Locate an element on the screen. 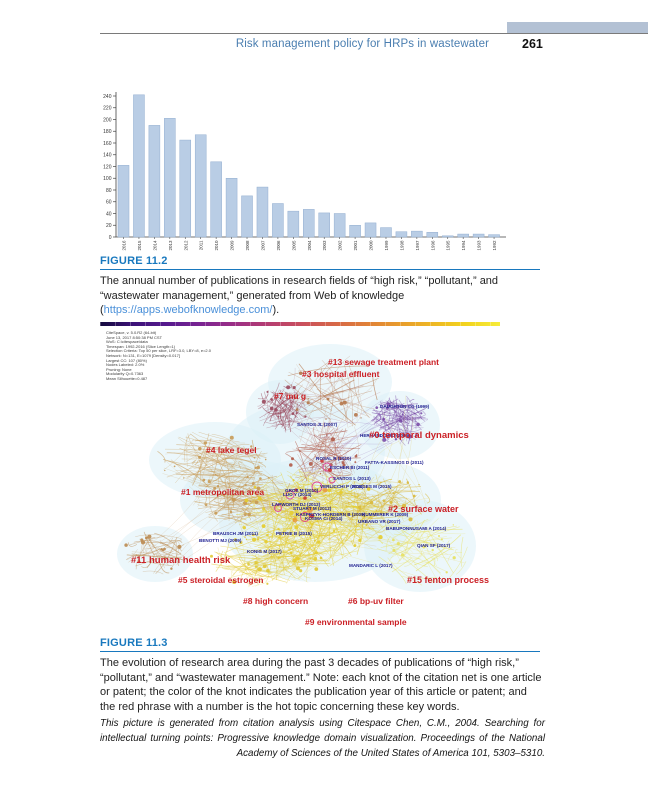 The image size is (648, 800). node-citation-label: STUART M (2012) is located at coordinates (312, 508).